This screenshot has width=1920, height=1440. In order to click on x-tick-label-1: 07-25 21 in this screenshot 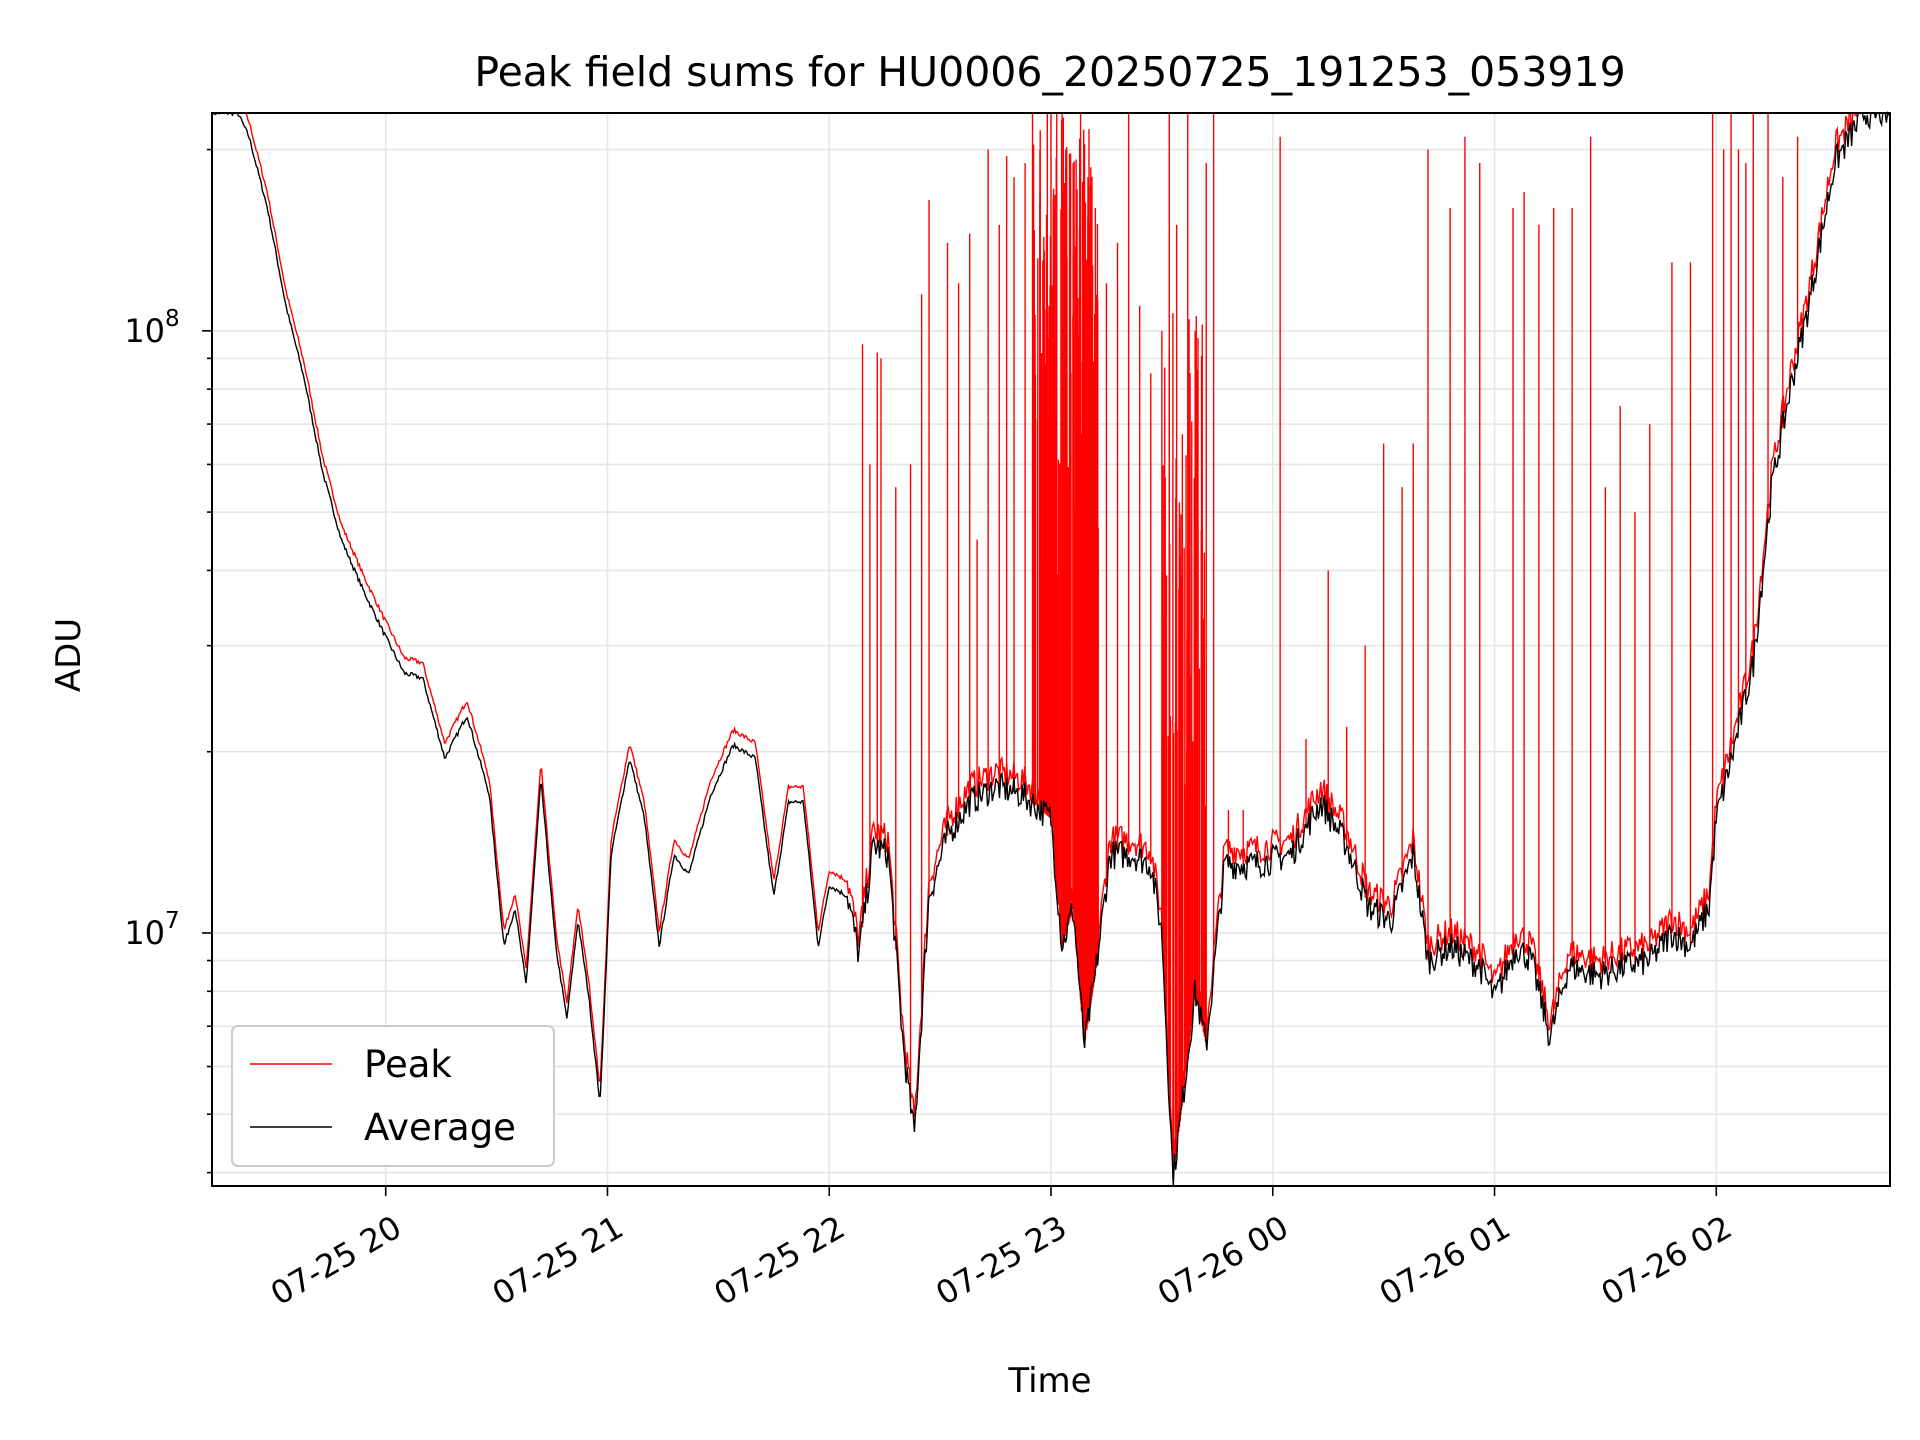, I will do `click(558, 1260)`.